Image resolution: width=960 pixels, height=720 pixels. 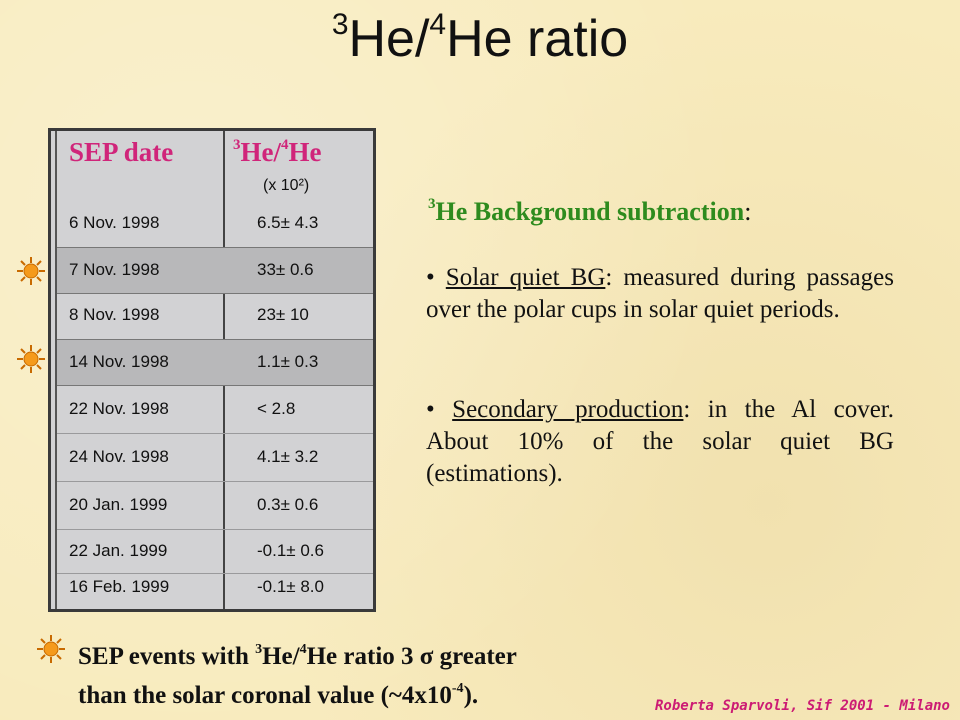 What do you see at coordinates (277, 152) in the screenshot?
I see `header-ratio: 3He/4He` at bounding box center [277, 152].